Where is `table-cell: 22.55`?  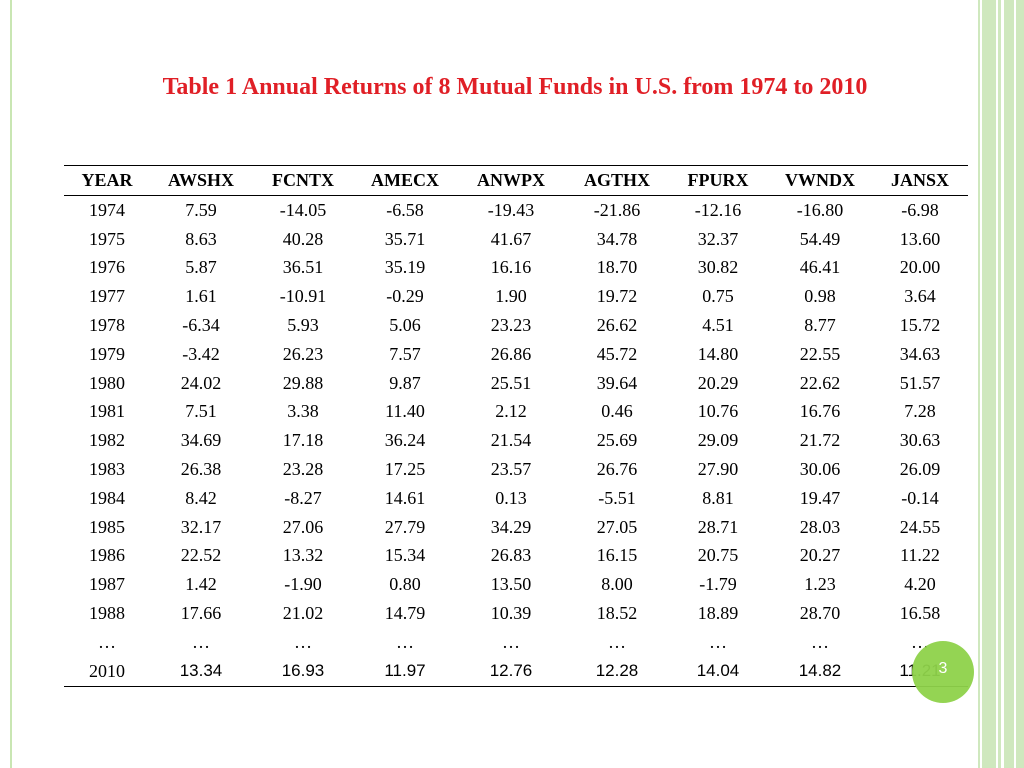 table-cell: 22.55 is located at coordinates (820, 353).